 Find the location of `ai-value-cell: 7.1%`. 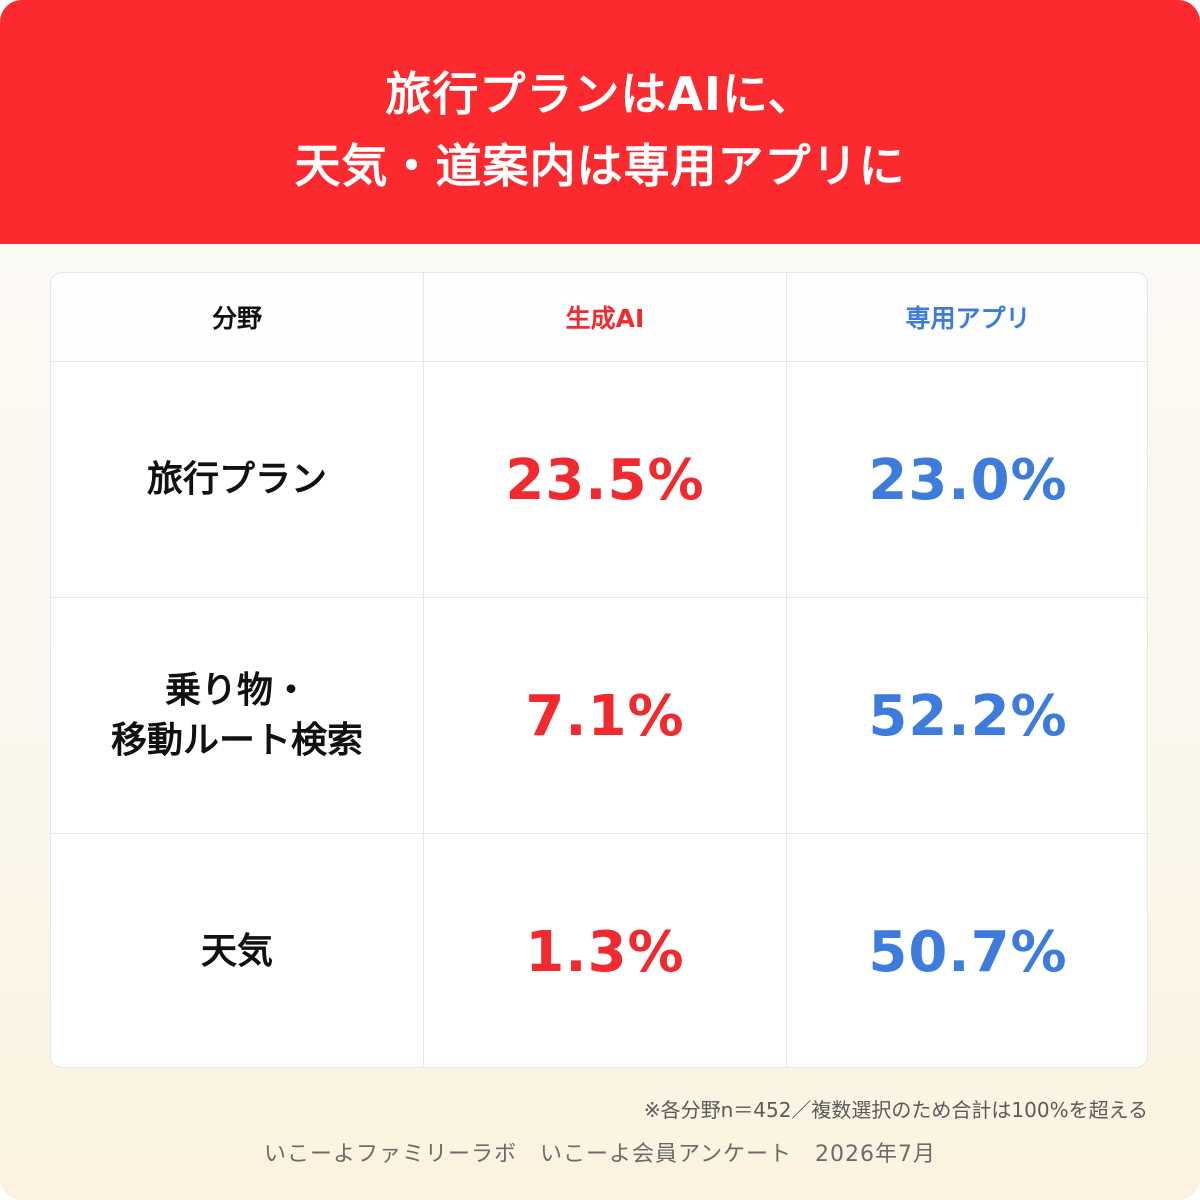

ai-value-cell: 7.1% is located at coordinates (604, 716).